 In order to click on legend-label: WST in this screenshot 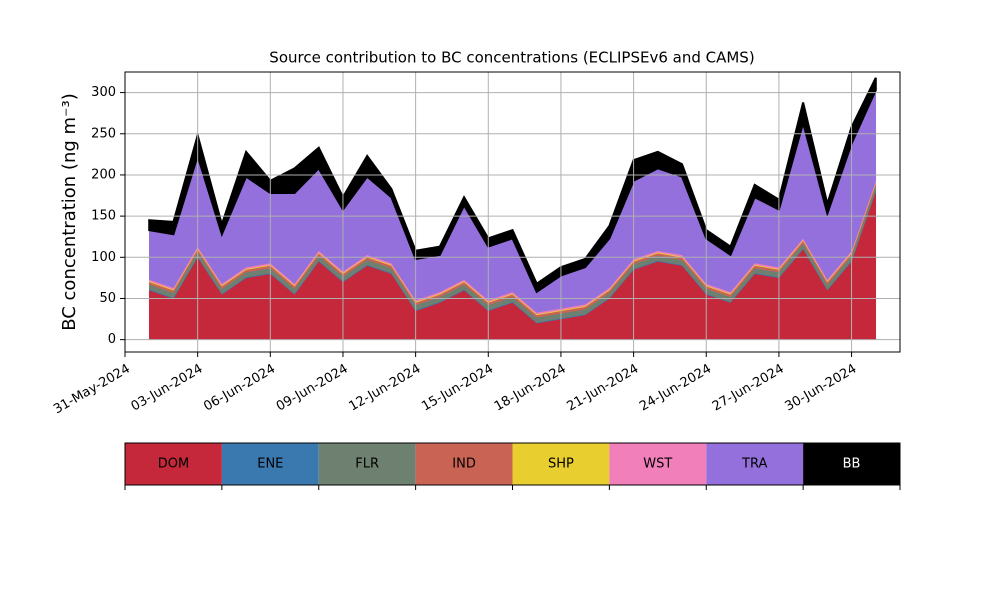, I will do `click(657, 464)`.